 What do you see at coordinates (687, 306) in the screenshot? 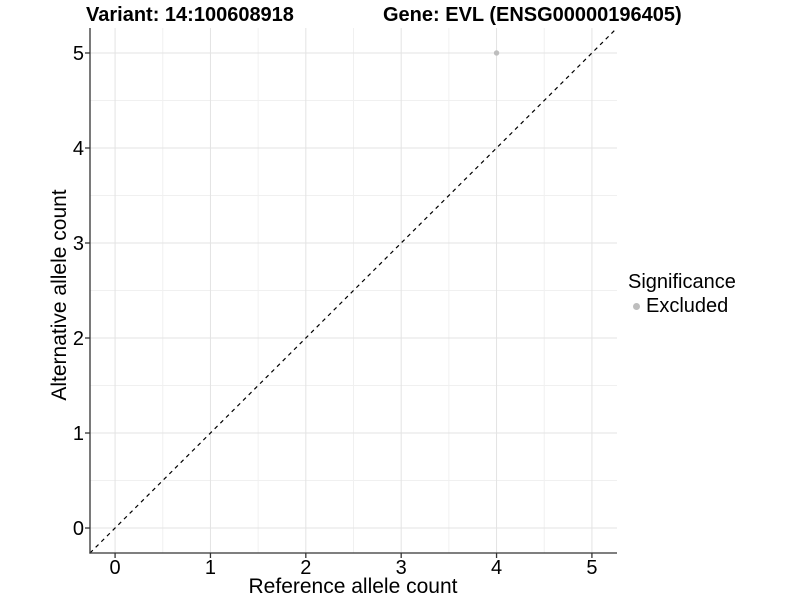
I see `legend-item-label: Excluded` at bounding box center [687, 306].